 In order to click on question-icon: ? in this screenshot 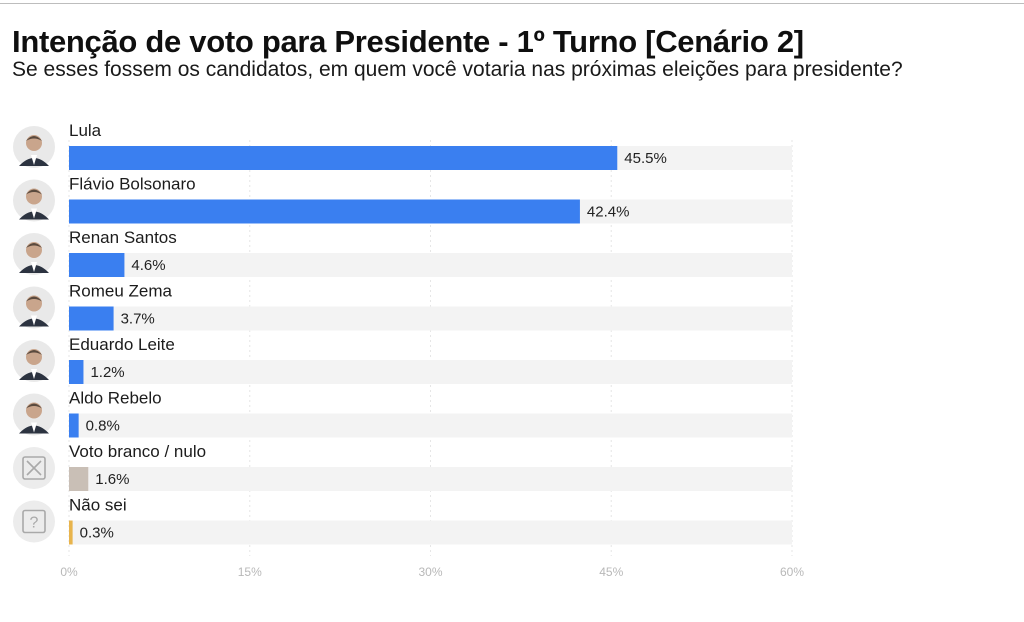, I will do `click(34, 521)`.